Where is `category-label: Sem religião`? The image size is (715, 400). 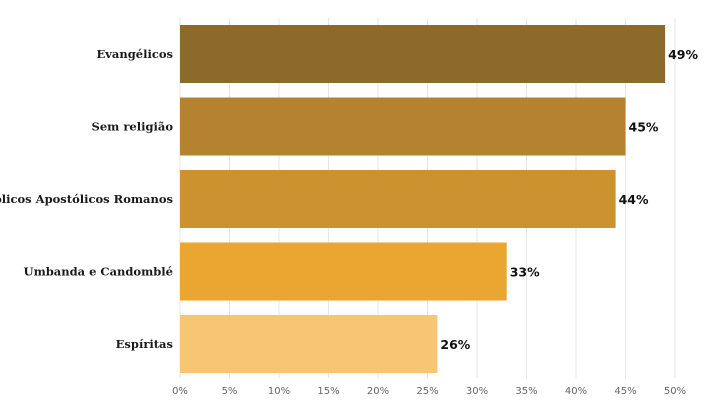 category-label: Sem religião is located at coordinates (133, 127).